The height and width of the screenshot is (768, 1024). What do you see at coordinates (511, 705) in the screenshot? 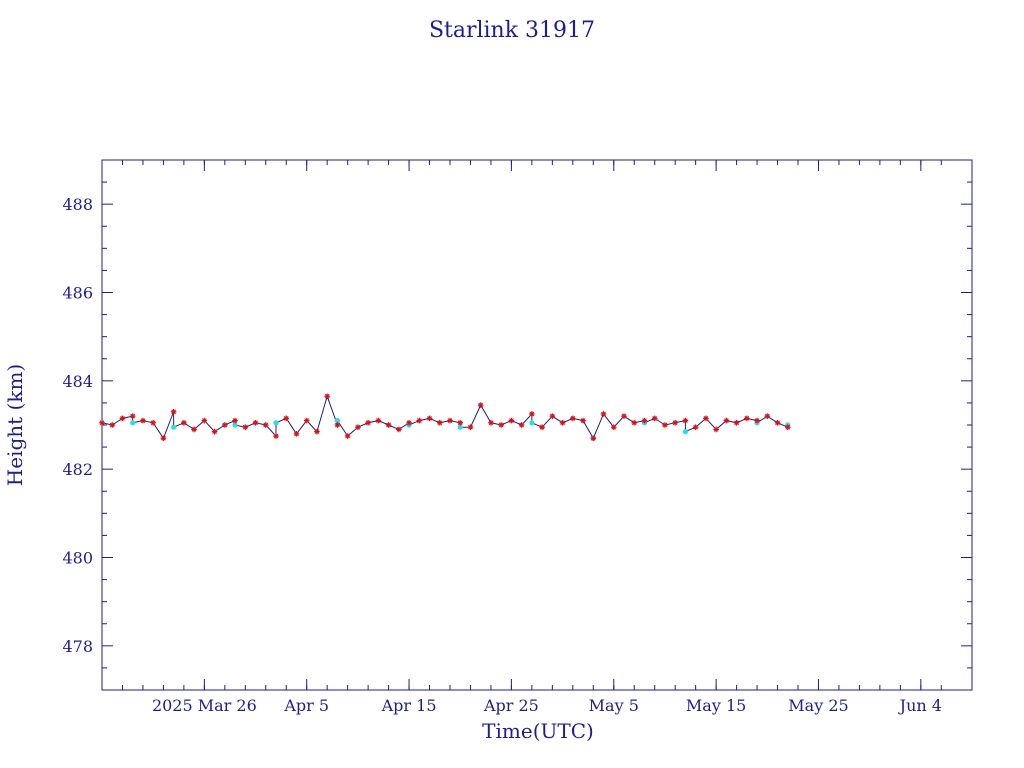
I see `x-tick-label: Apr 25` at bounding box center [511, 705].